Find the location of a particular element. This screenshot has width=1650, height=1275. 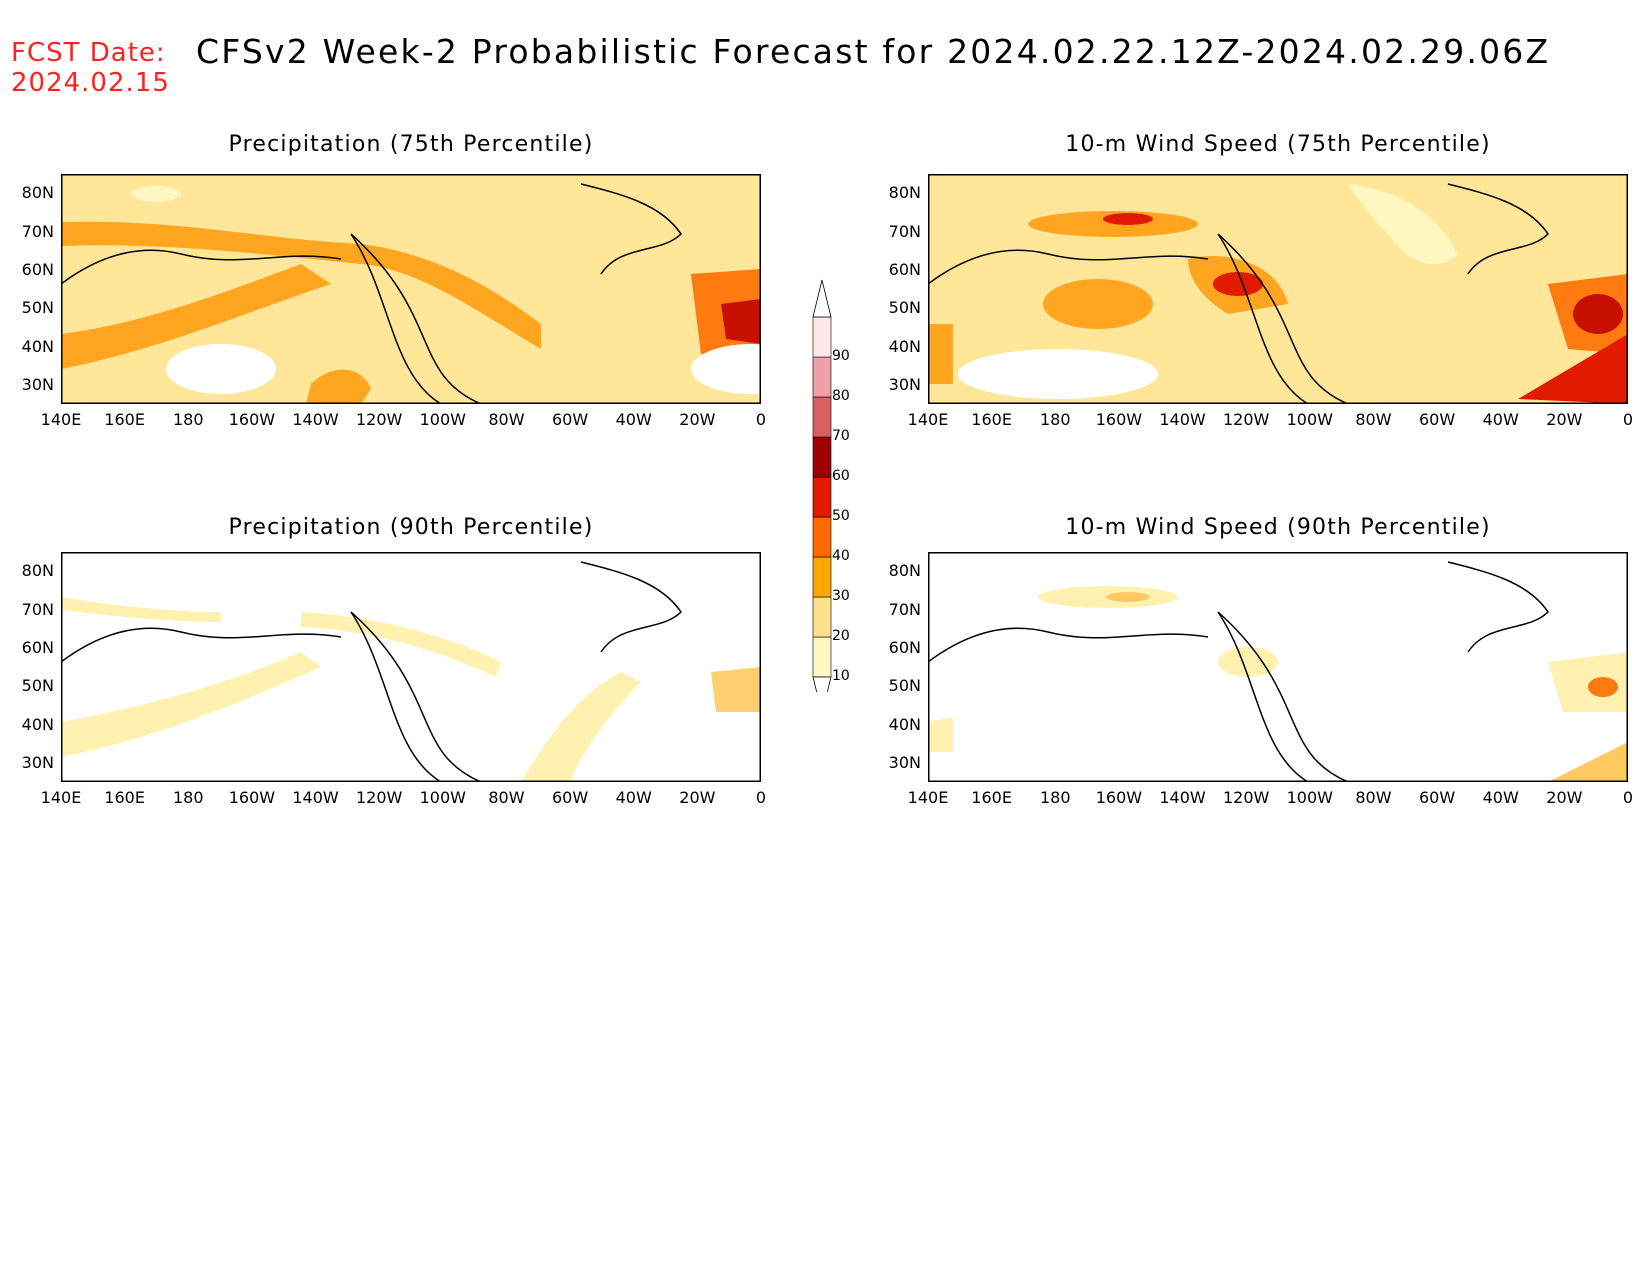

colorbar-label: 10 is located at coordinates (841, 676).